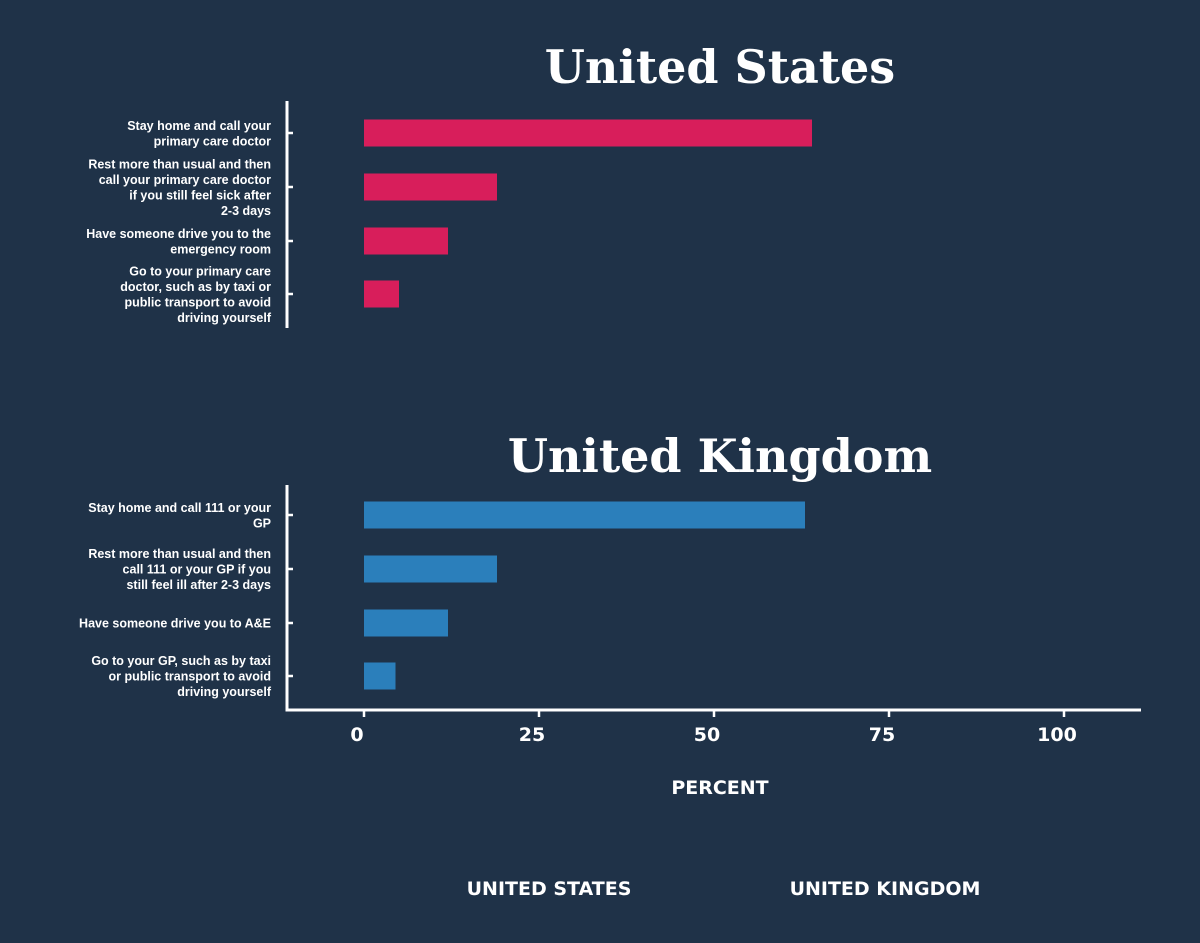 This screenshot has height=943, width=1200. I want to click on category-label-line: Go to your GP, such as by taxi, so click(181, 661).